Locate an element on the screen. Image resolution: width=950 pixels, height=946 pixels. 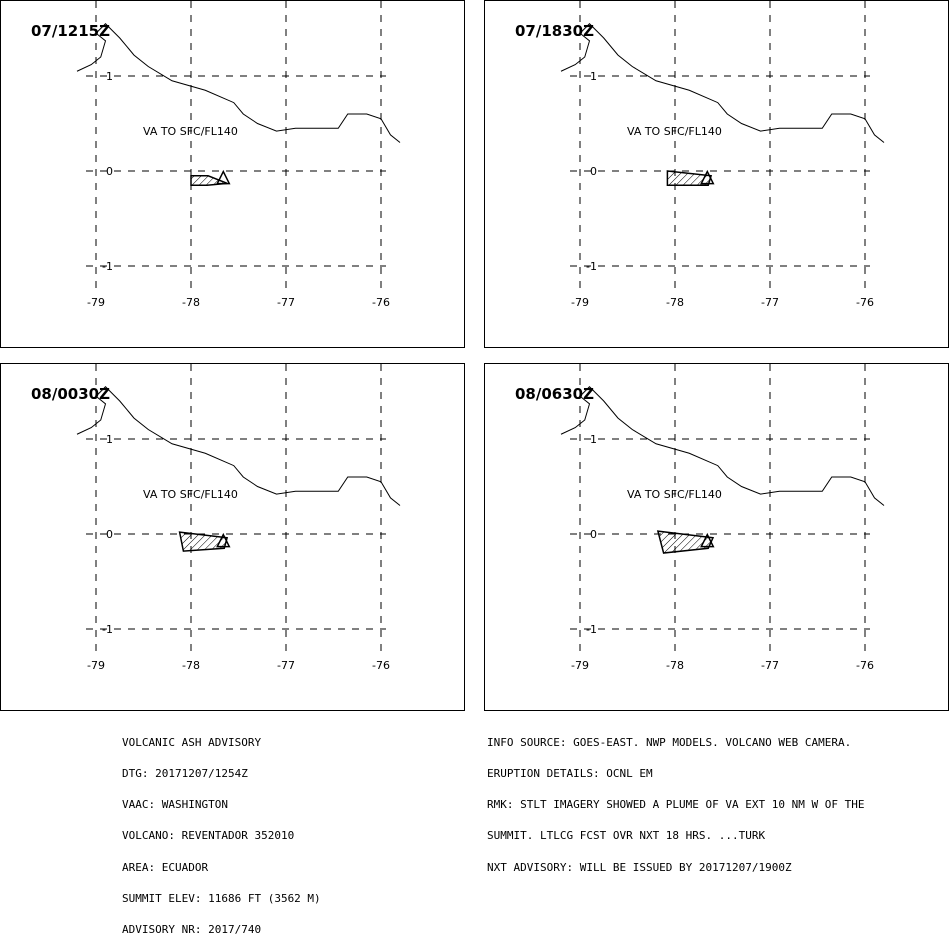
forecast-time-label: 08/0630Z is located at coordinates (554, 394).